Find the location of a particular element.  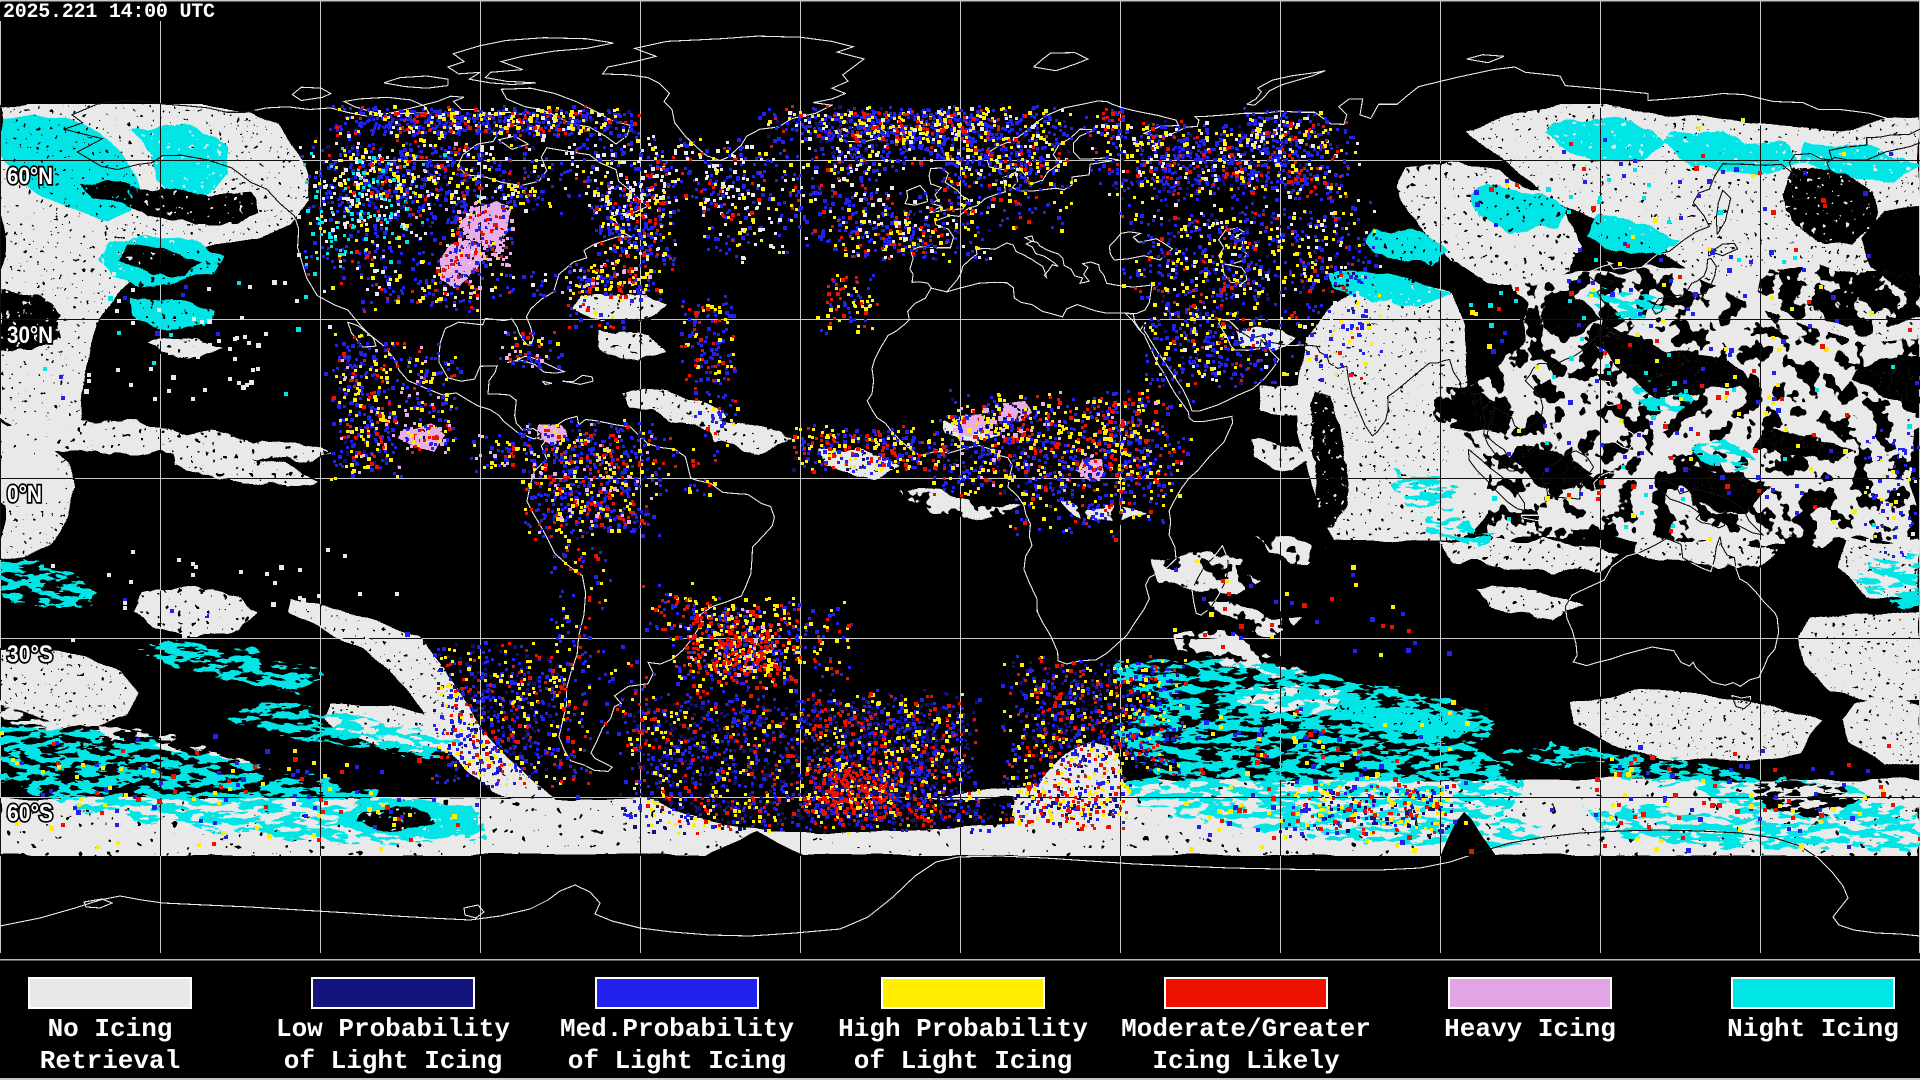

svg-text: Retrieval is located at coordinates (110, 1061).